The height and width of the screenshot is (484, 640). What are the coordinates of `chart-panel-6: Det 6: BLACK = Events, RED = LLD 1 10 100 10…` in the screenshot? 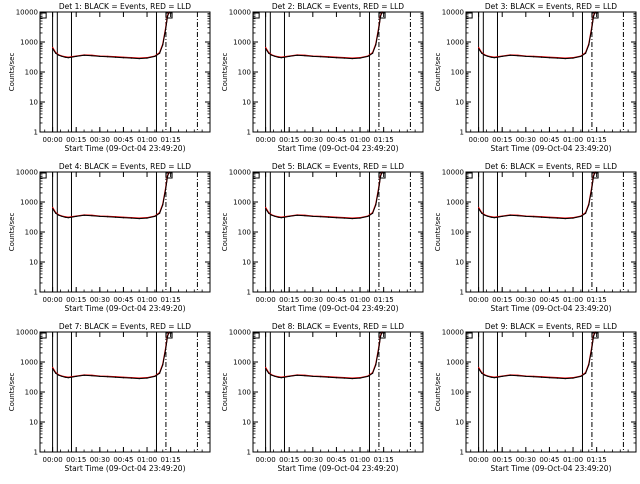 It's located at (535, 237).